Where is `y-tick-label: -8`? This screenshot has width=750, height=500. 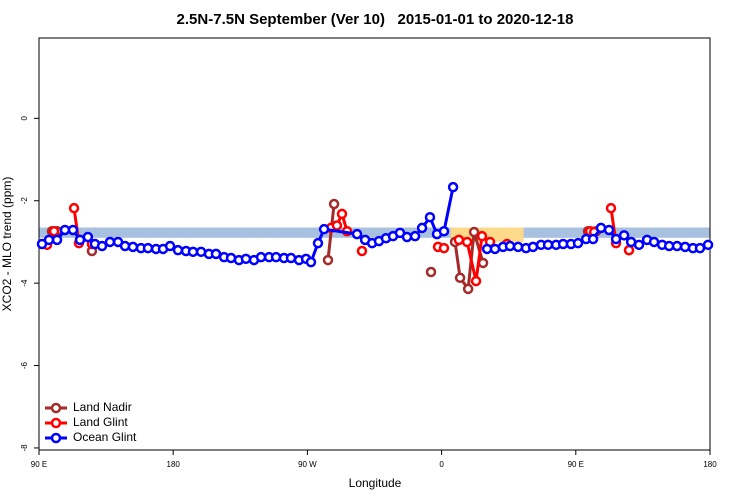
y-tick-label: -8 is located at coordinates (24, 448).